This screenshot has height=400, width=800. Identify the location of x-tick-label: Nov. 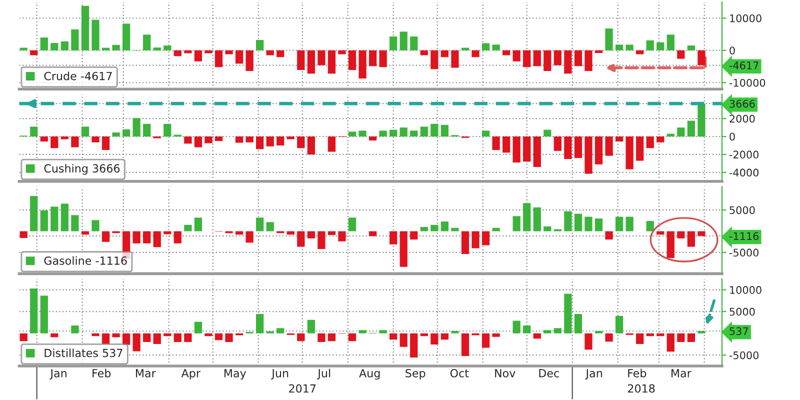
(505, 373).